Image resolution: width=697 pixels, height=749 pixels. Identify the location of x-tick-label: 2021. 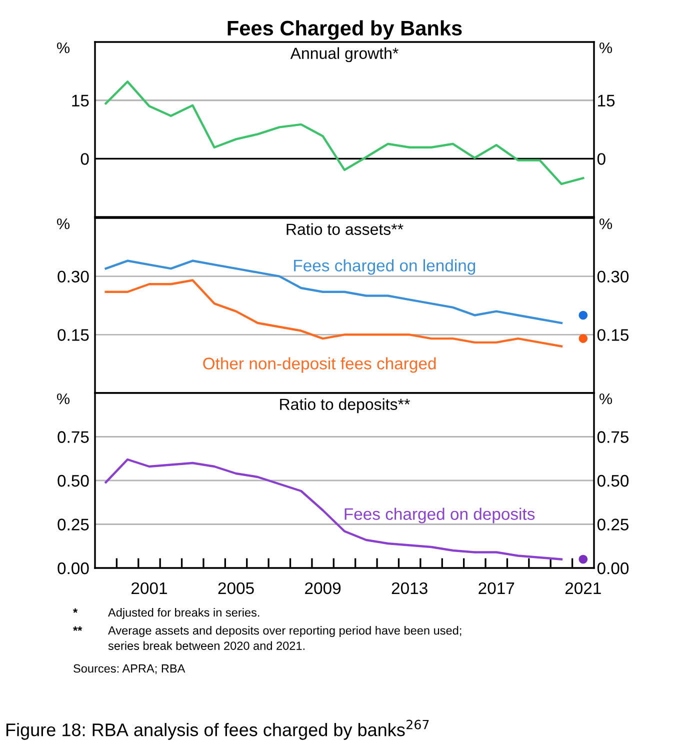
(583, 588).